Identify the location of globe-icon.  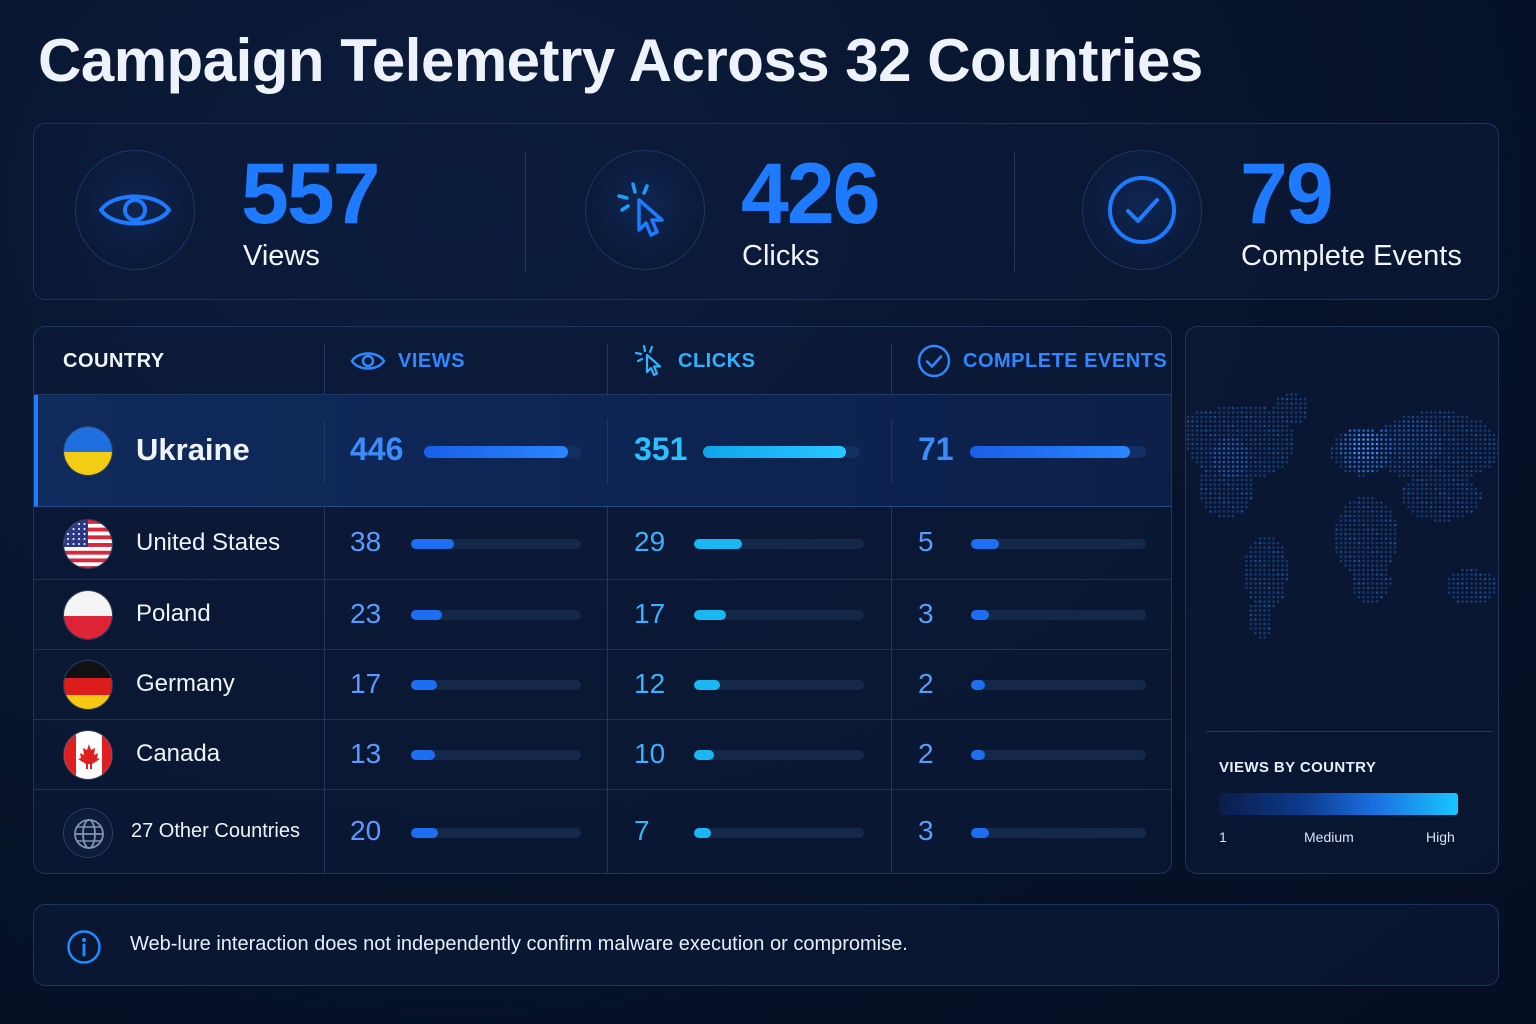
(88, 832).